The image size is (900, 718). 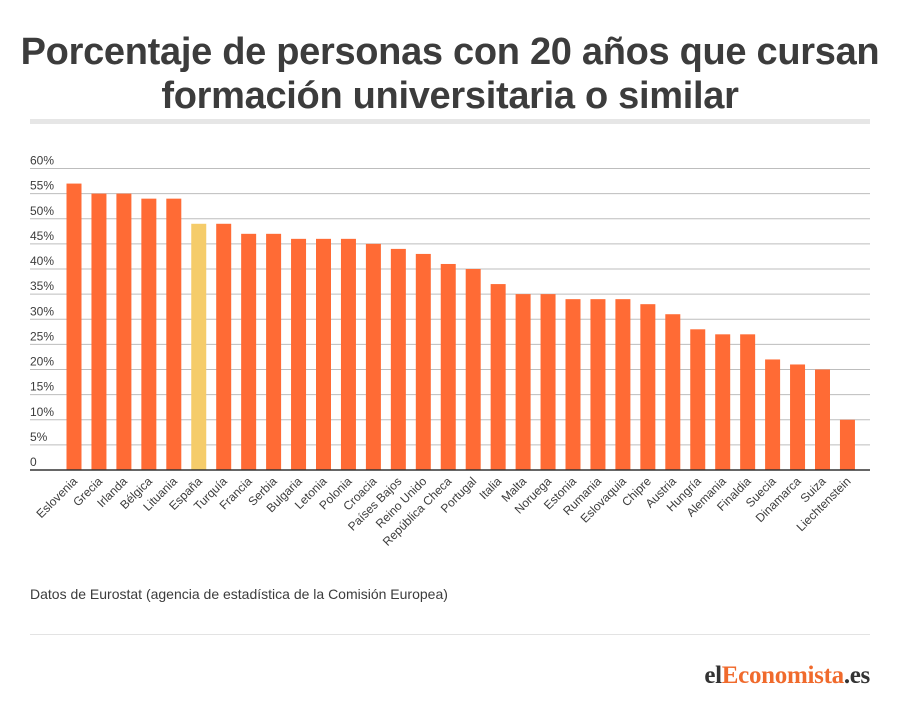 I want to click on y-tick-label: 45%, so click(x=42, y=236).